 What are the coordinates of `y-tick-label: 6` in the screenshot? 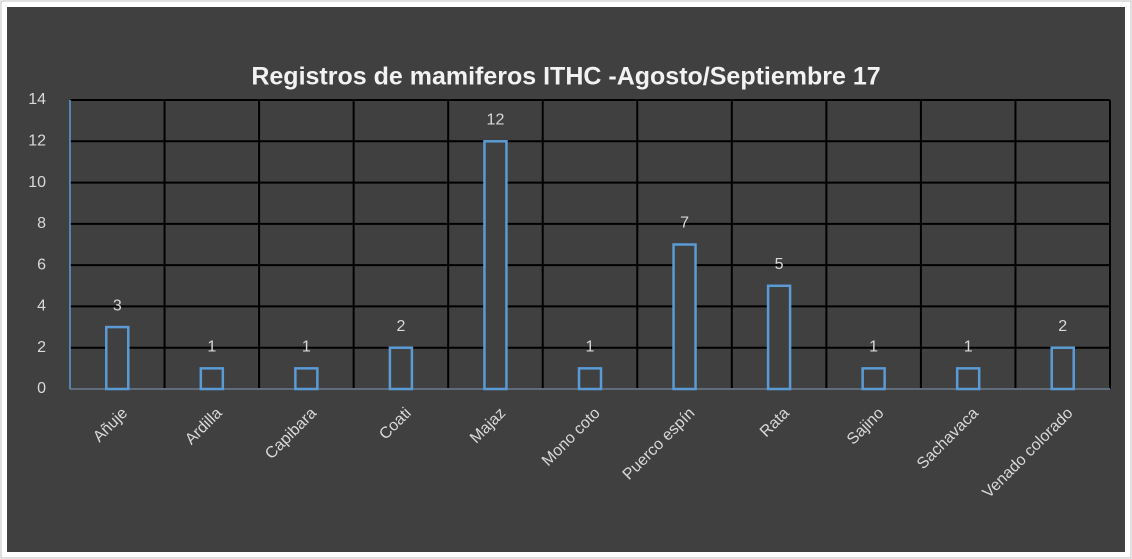 It's located at (41, 264).